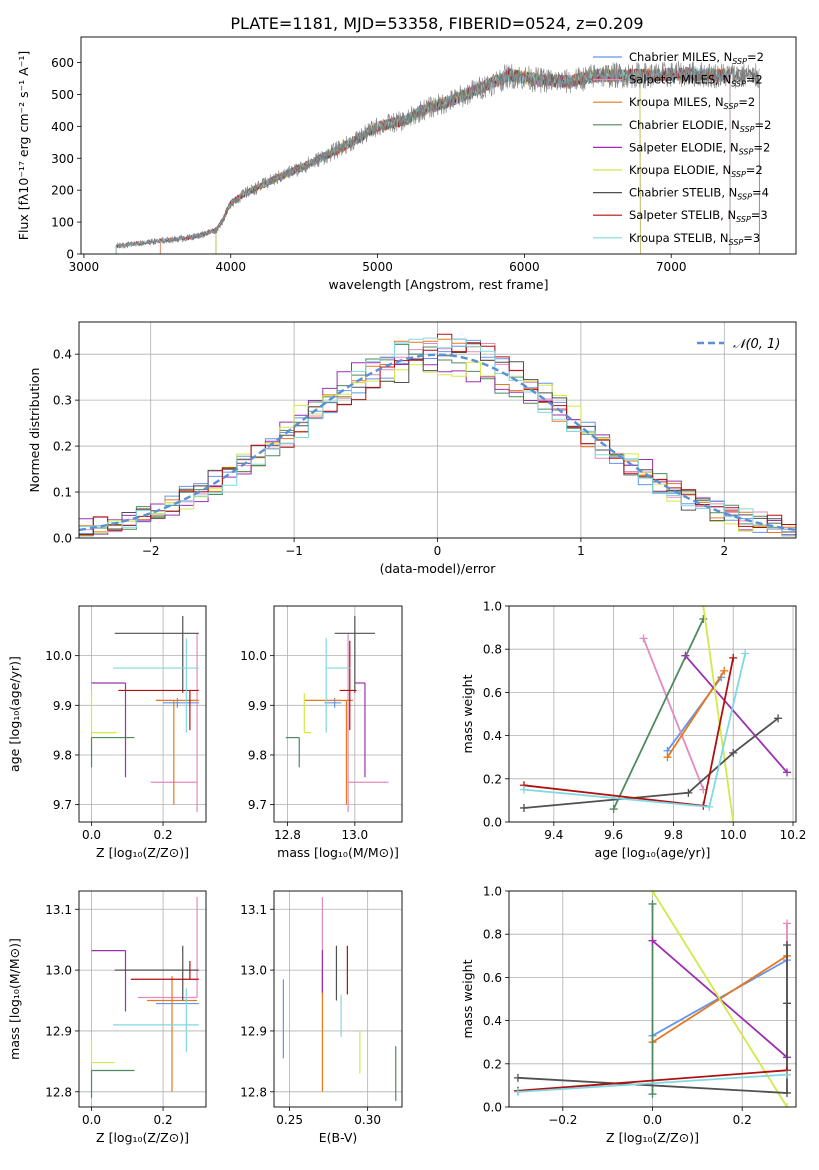 Image resolution: width=819 pixels, height=1170 pixels. What do you see at coordinates (84, 267) in the screenshot?
I see `x-tick-label: 3000` at bounding box center [84, 267].